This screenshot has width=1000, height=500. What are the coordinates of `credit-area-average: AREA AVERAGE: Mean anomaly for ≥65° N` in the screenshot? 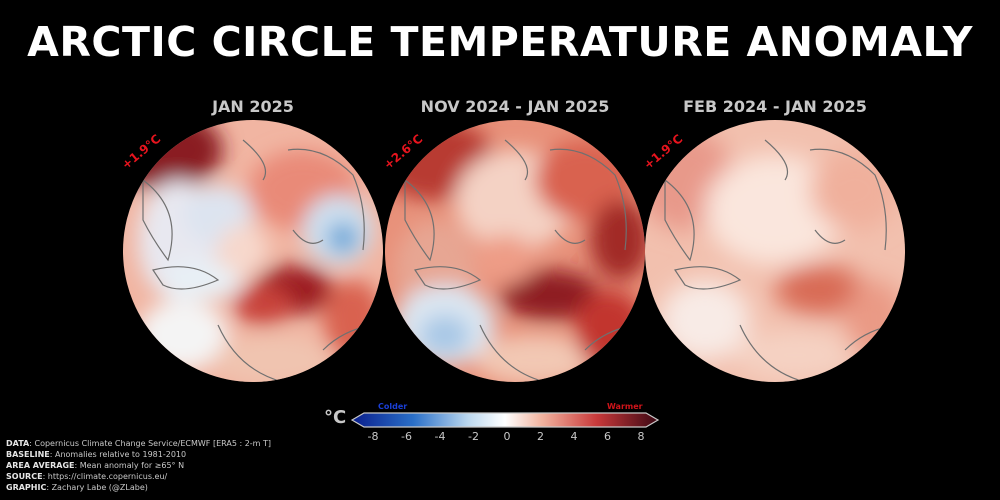 It's located at (95, 465).